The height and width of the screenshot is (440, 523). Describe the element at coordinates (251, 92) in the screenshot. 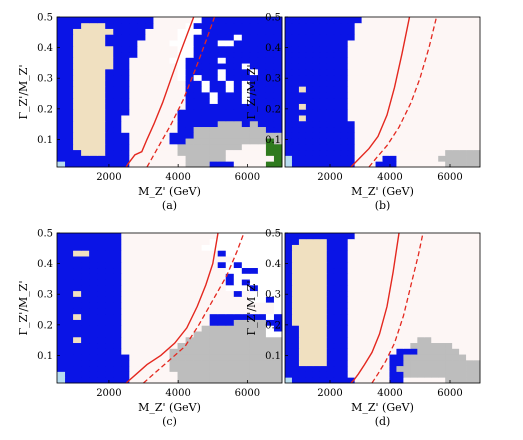

I see `y-axis-label: Γ_Z'/M_Z'` at that location.